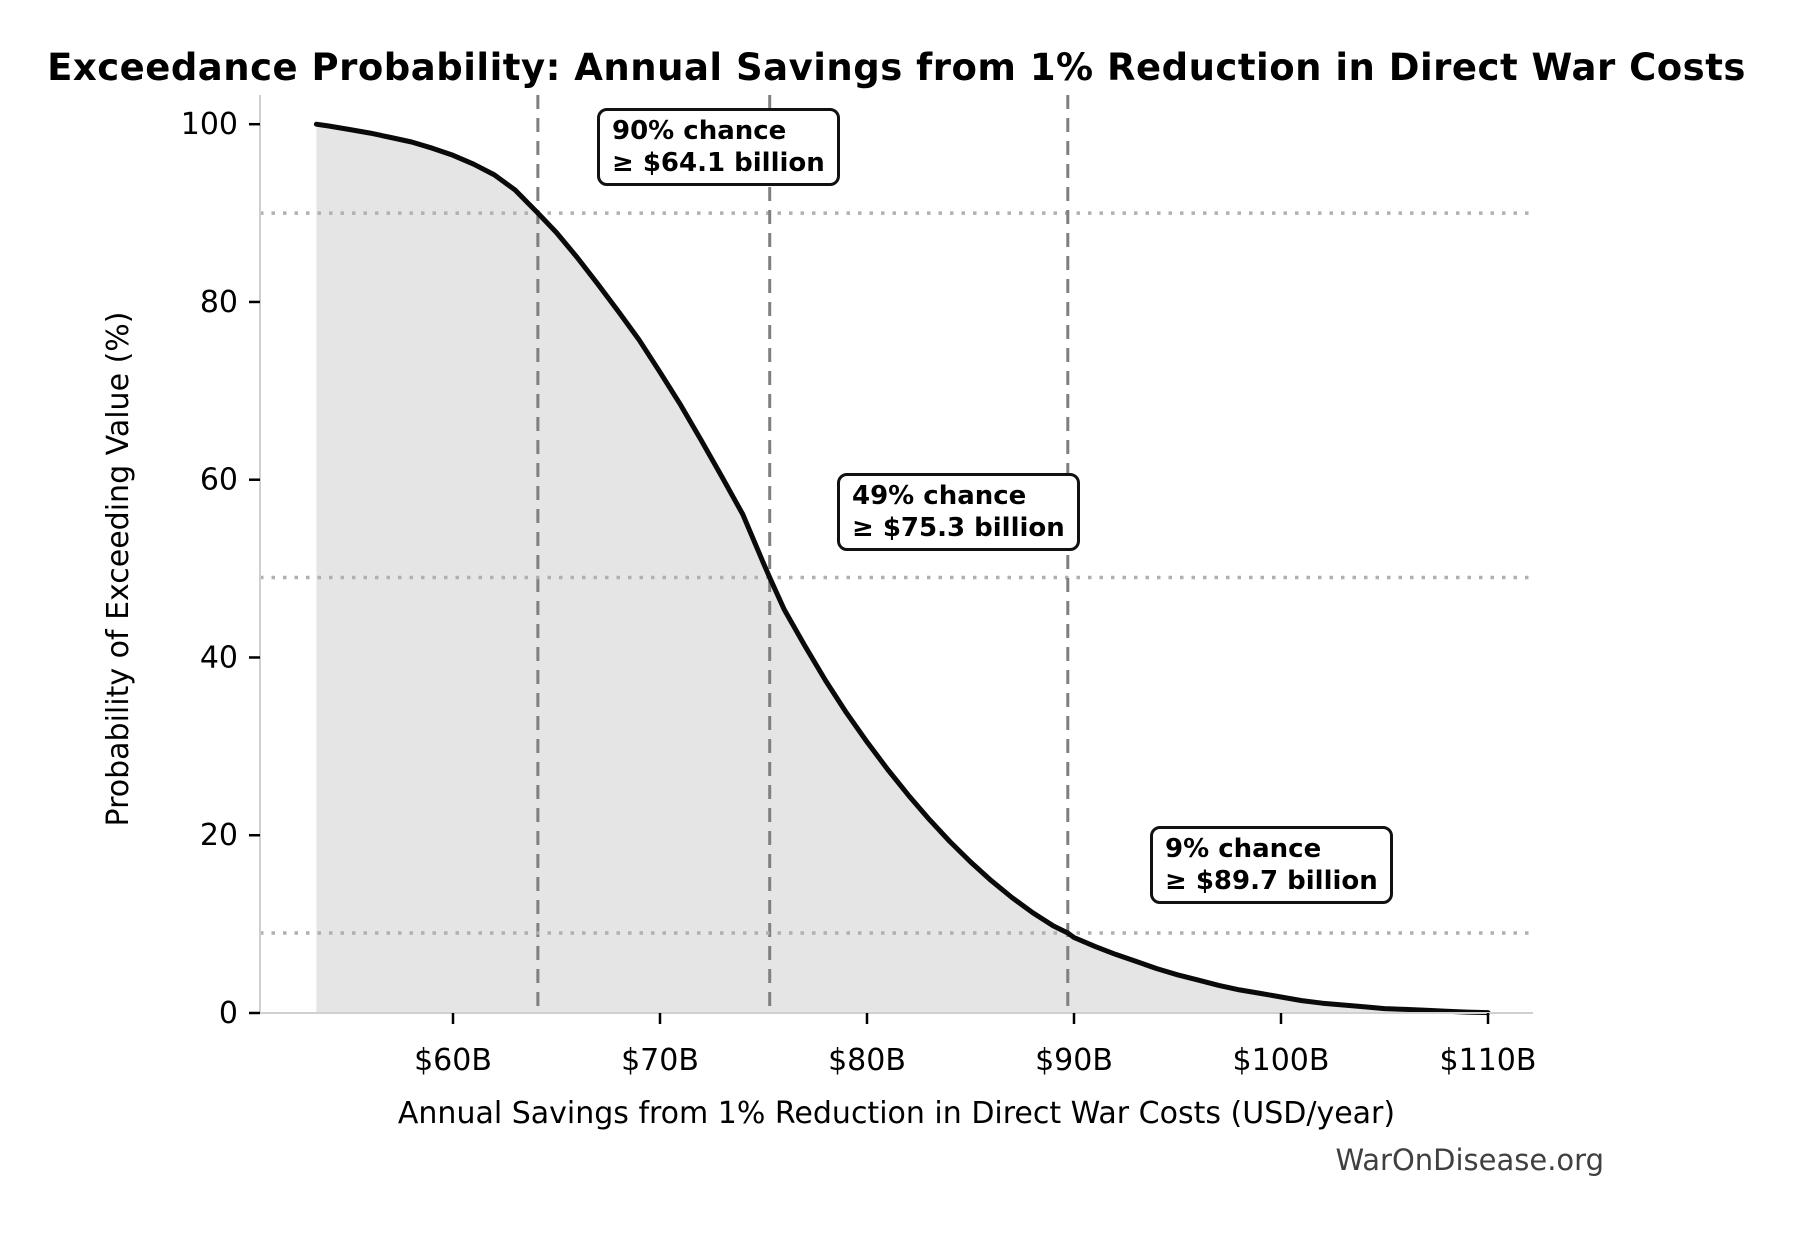 The image size is (1793, 1234). I want to click on x-tick-label: $110B, so click(1488, 1060).